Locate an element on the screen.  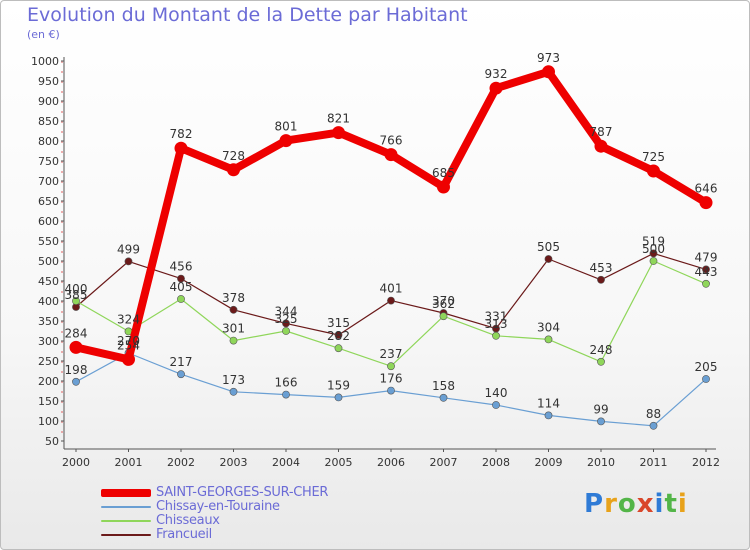
data-label: 453 is located at coordinates (601, 268).